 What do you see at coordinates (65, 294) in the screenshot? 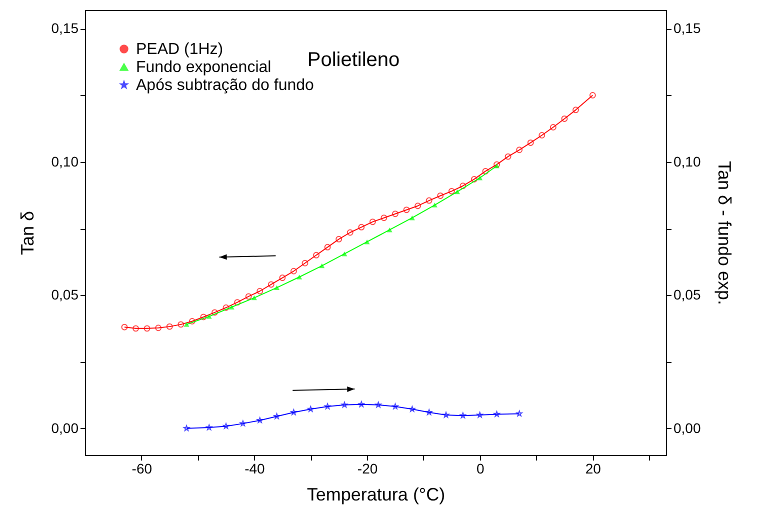
I see `y-tick-label: 0,05` at bounding box center [65, 294].